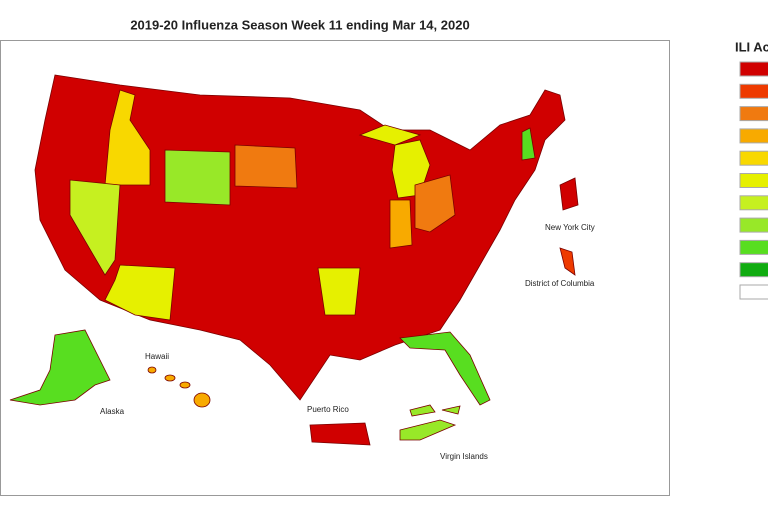  What do you see at coordinates (567, 261) in the screenshot?
I see `district-of-columbia` at bounding box center [567, 261].